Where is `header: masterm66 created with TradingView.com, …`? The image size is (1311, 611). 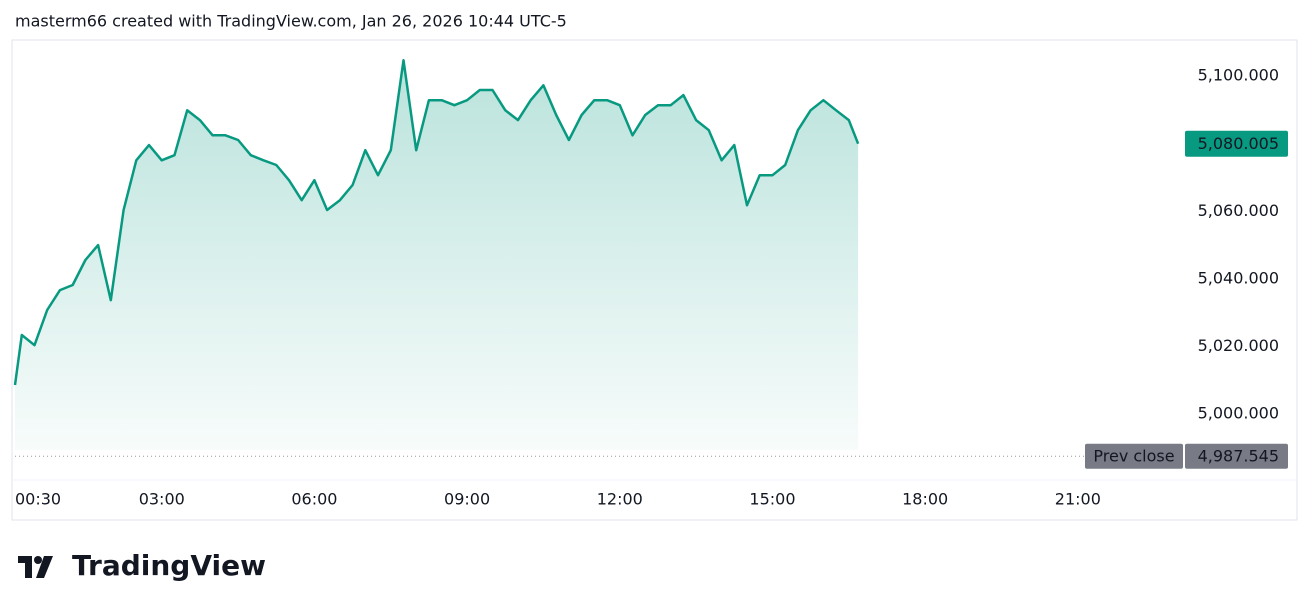
header: masterm66 created with TradingView.com, … is located at coordinates (291, 21).